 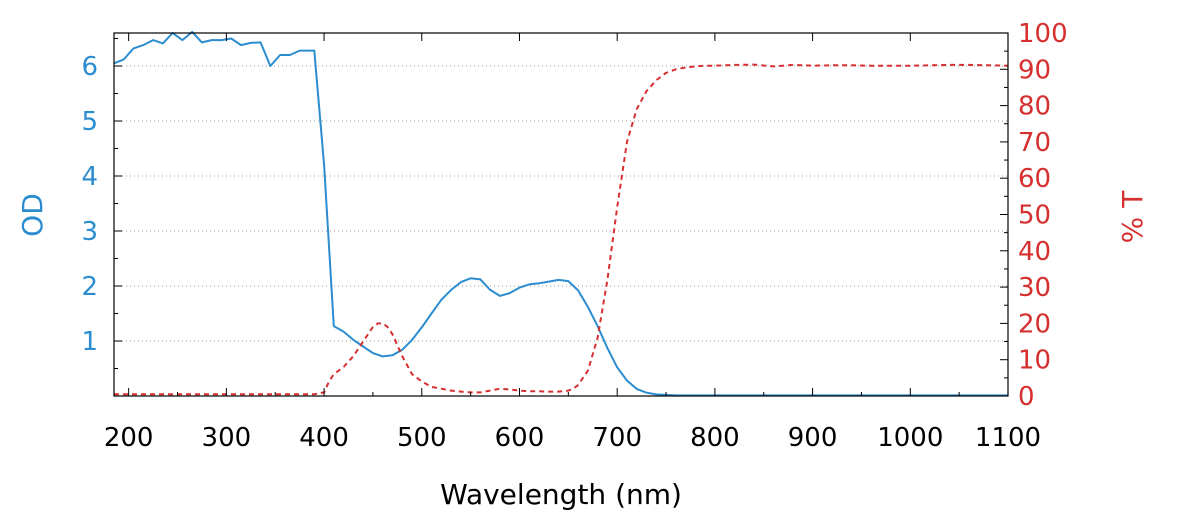 What do you see at coordinates (520, 438) in the screenshot?
I see `x-tick-label: 600` at bounding box center [520, 438].